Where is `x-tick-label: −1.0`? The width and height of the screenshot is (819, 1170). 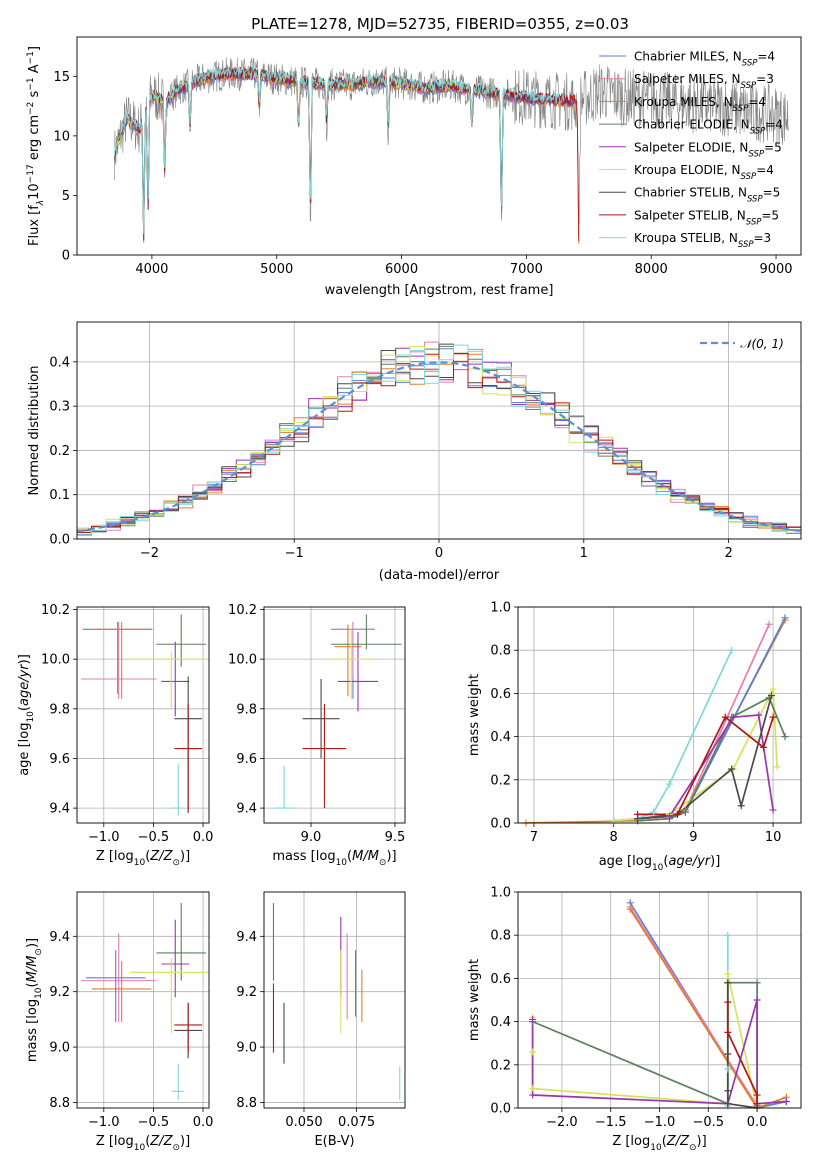
x-tick-label: −1.0 is located at coordinates (104, 1122).